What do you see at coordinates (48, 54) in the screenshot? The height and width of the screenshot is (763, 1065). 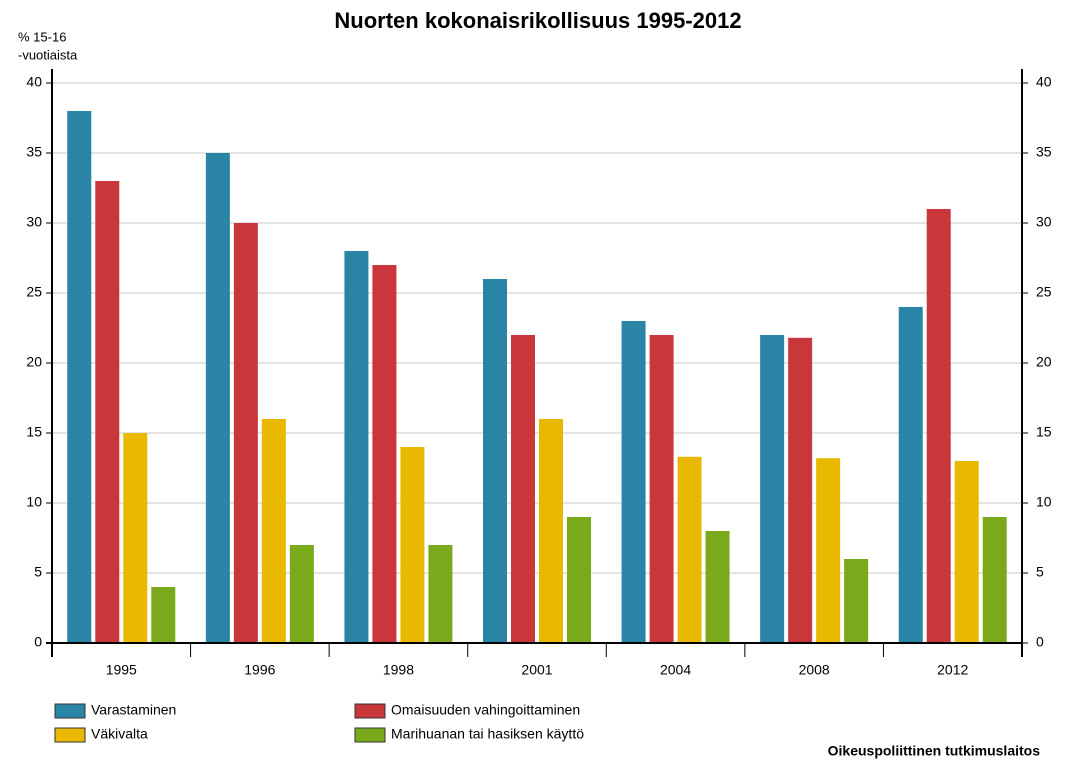 I see `y-axis-label: -vuotiaista` at bounding box center [48, 54].